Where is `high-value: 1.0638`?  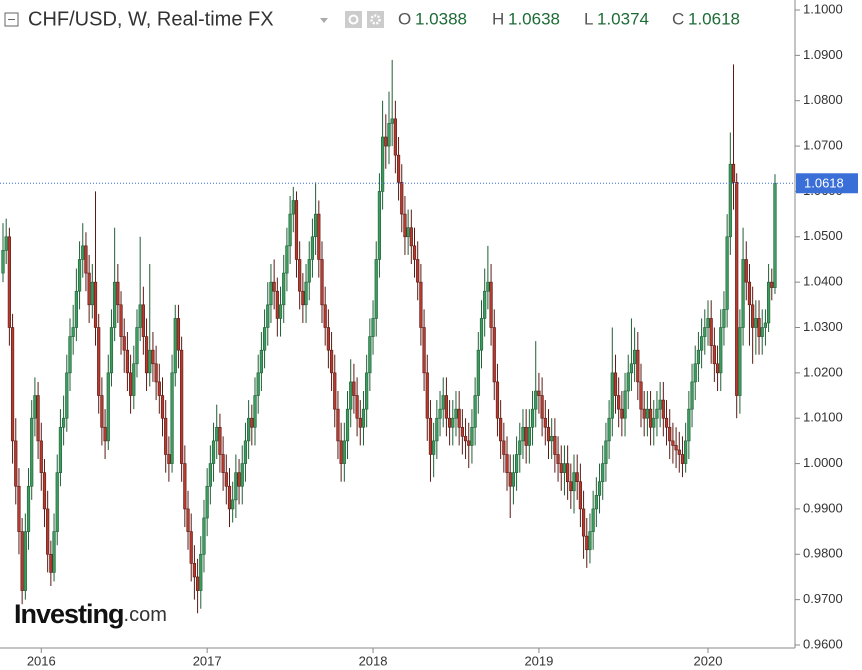 high-value: 1.0638 is located at coordinates (534, 18).